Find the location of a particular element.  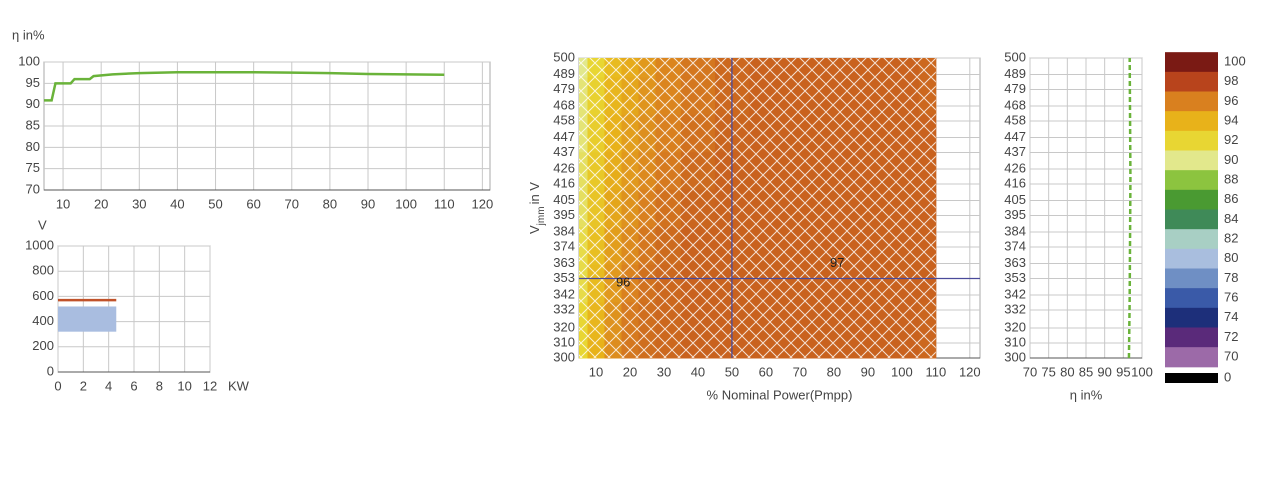

y-tick-label: 600 is located at coordinates (43, 295).